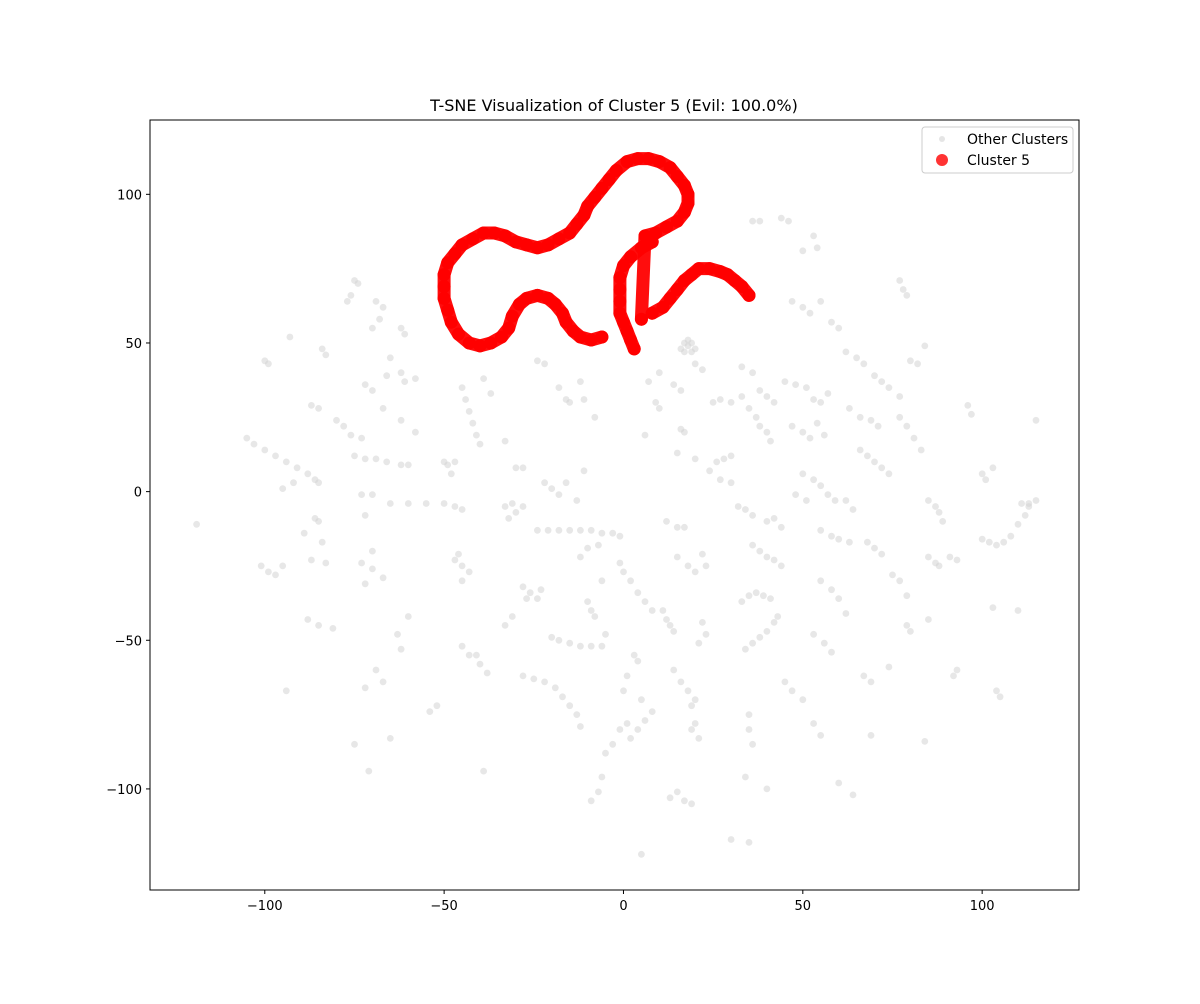 The height and width of the screenshot is (1004, 1200). Describe the element at coordinates (942, 139) in the screenshot. I see `legend-marker-other-clusters` at that location.